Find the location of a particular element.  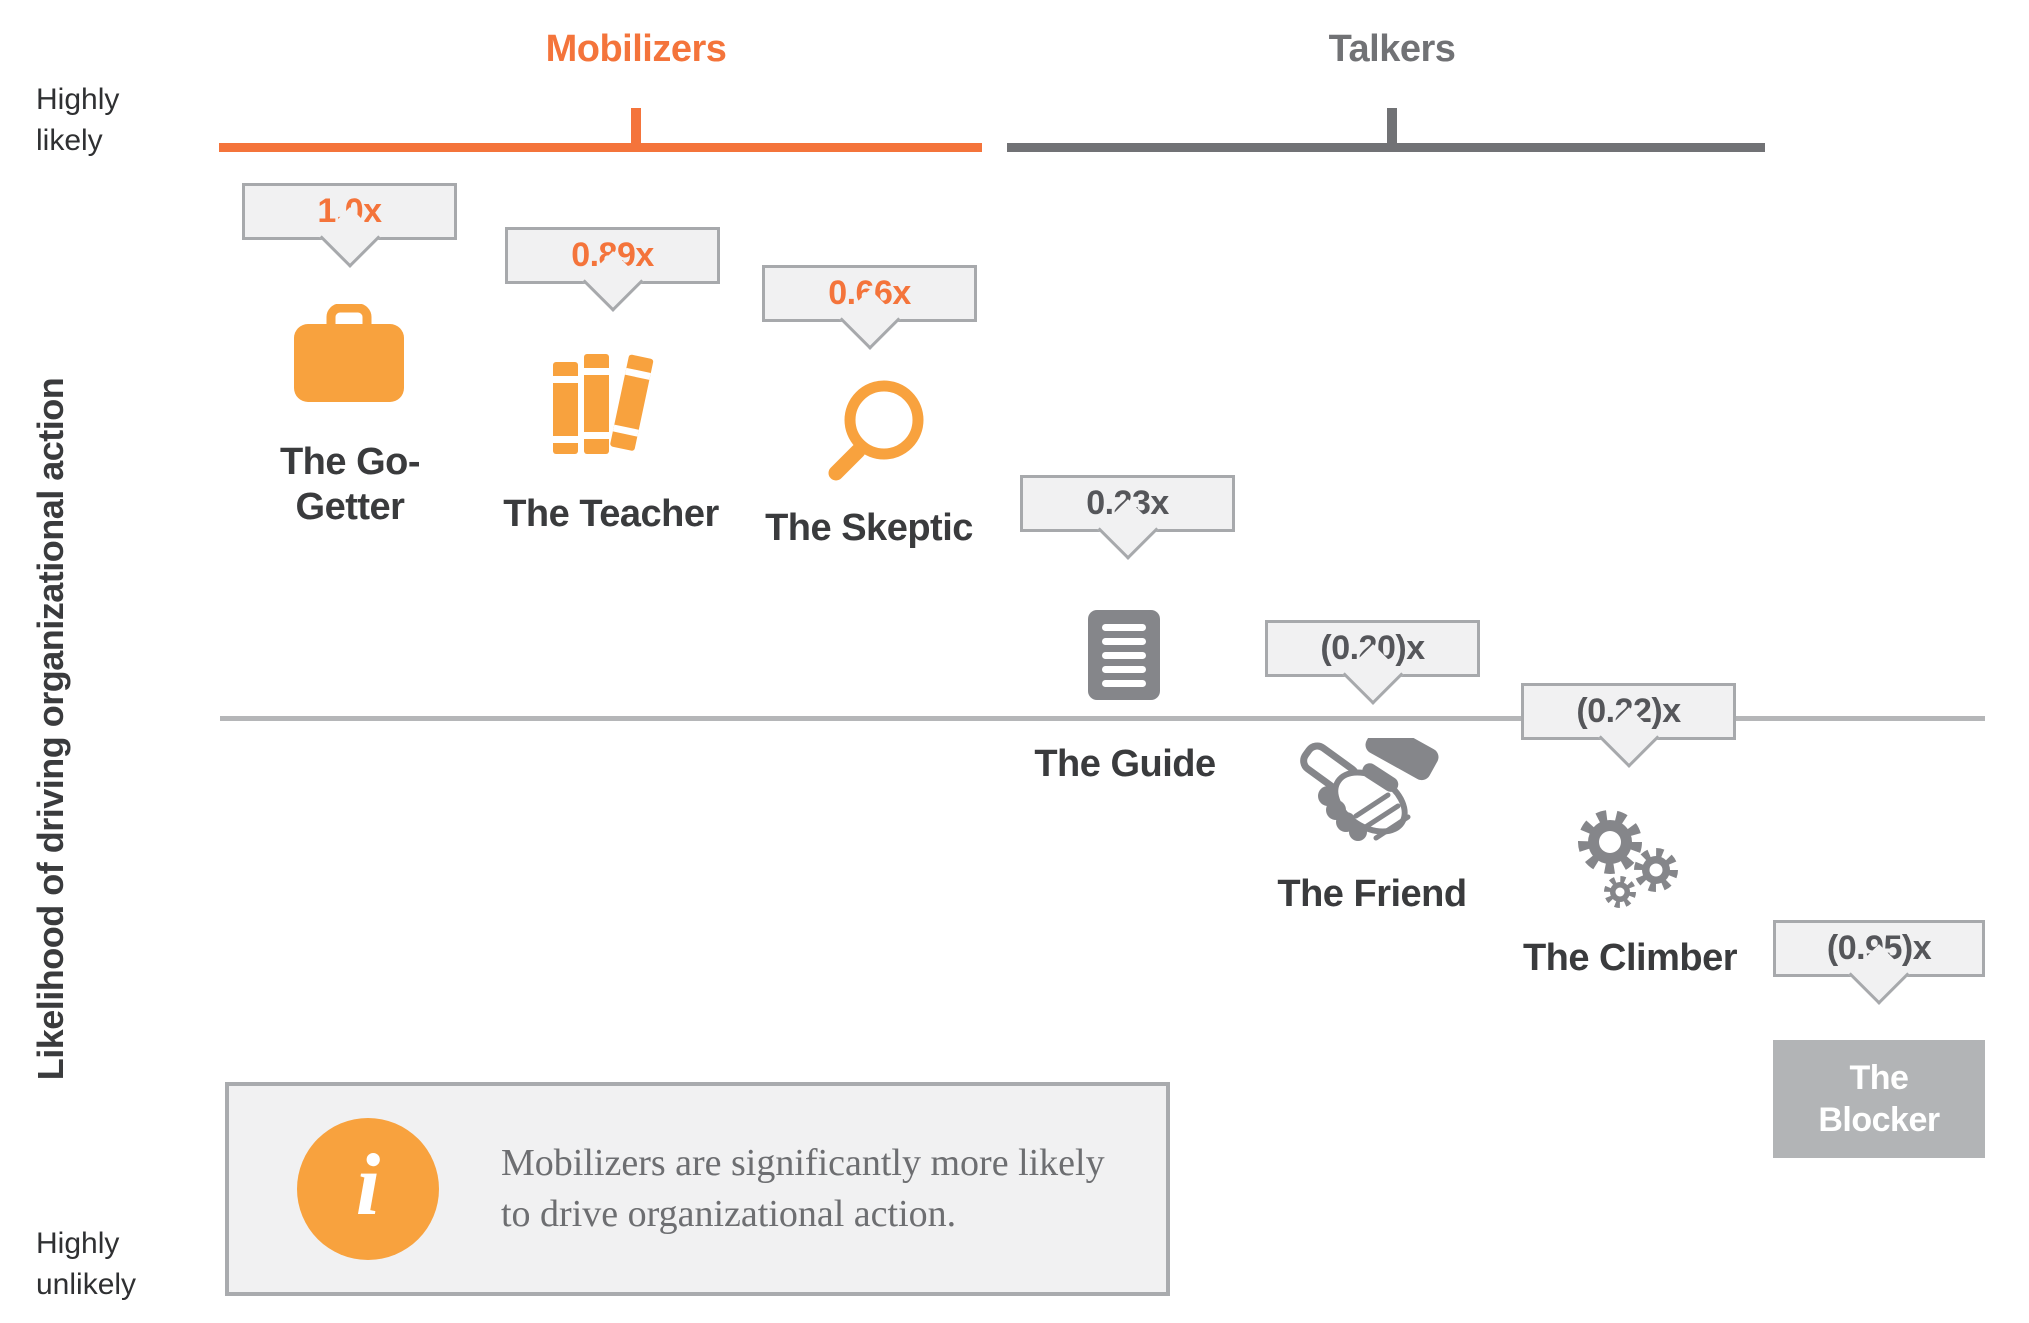

axis-bottom-label: Highly unlikely is located at coordinates (86, 1264).